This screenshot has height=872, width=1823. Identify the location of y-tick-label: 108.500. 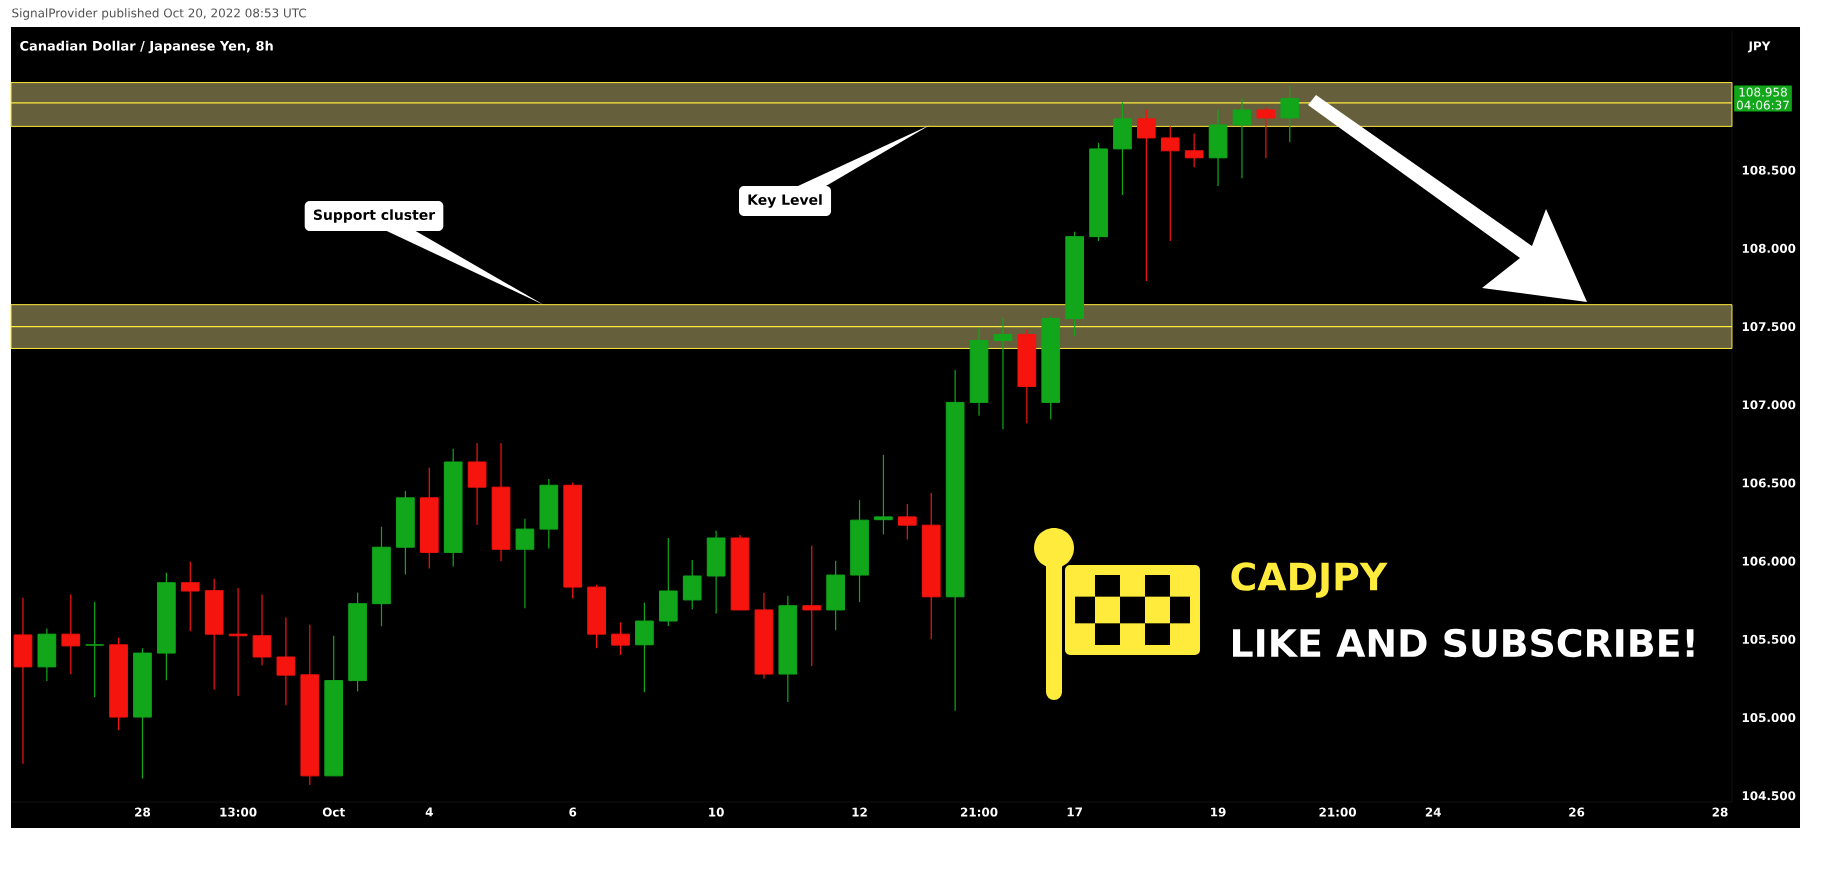
(1769, 170).